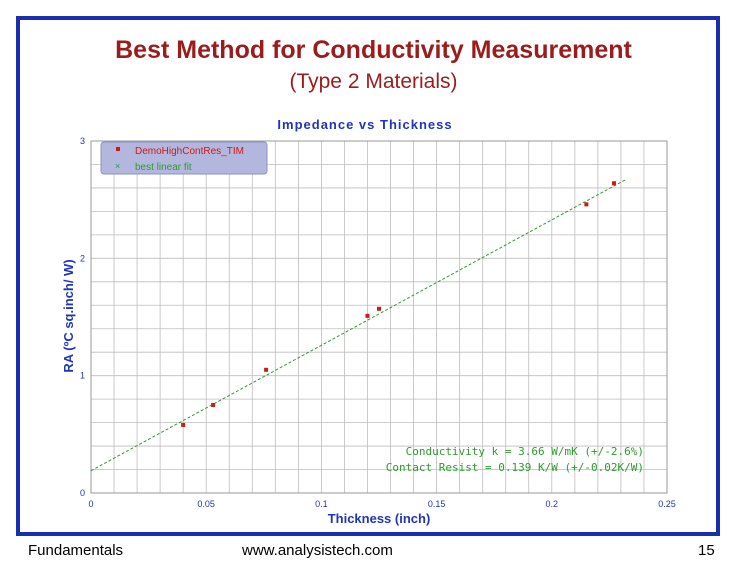  I want to click on annotation-contact-resist: Contact Resist = 0.139 K/W (+/-0.02K/W), so click(515, 467).